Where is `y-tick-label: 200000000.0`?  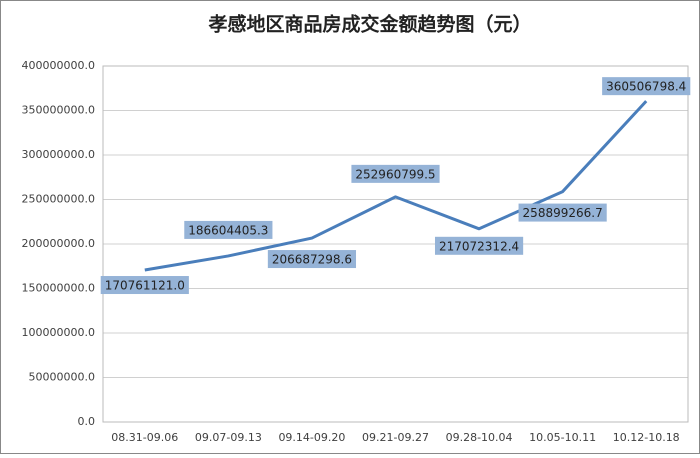
y-tick-label: 200000000.0 is located at coordinates (58, 243).